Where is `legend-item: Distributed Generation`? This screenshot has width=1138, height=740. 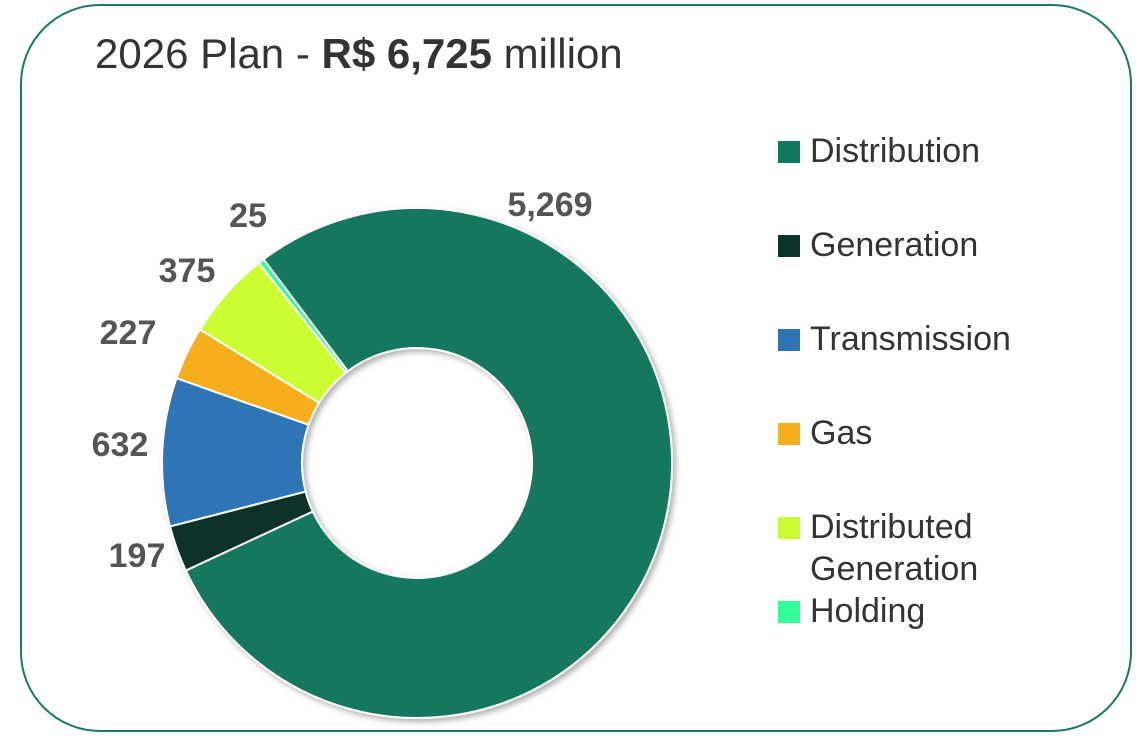 legend-item: Distributed Generation is located at coordinates (898, 548).